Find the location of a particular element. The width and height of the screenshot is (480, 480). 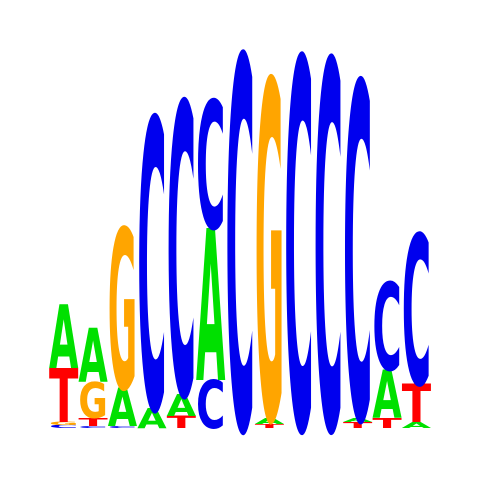

logo-column-8: TAG is located at coordinates (270, 240).